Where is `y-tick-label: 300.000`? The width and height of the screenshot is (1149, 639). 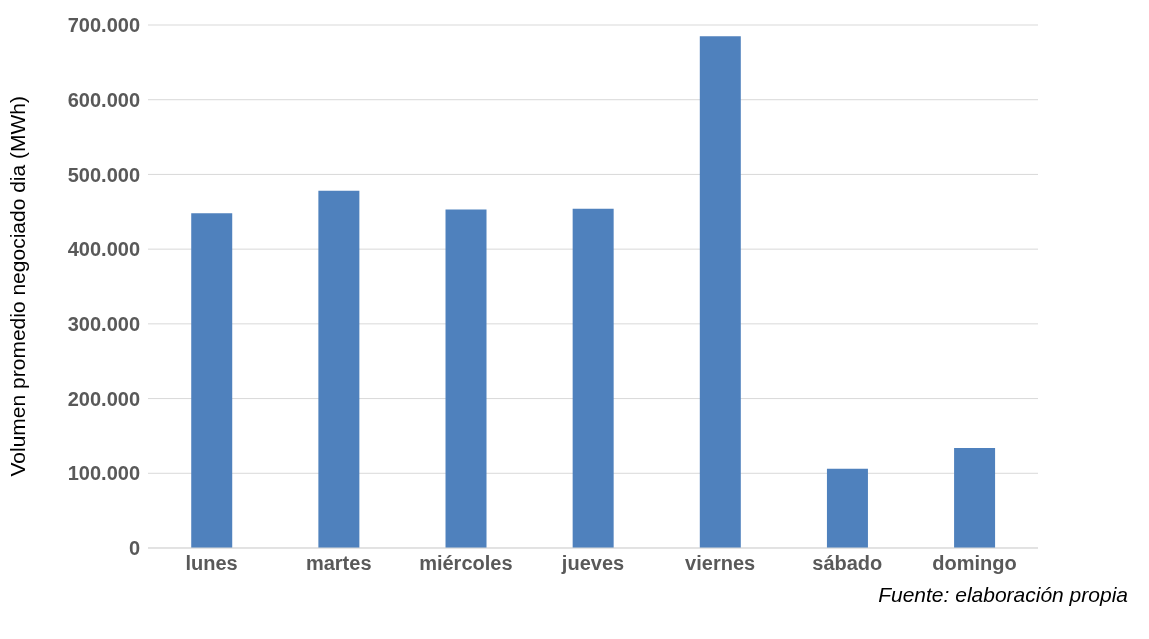 y-tick-label: 300.000 is located at coordinates (103, 323).